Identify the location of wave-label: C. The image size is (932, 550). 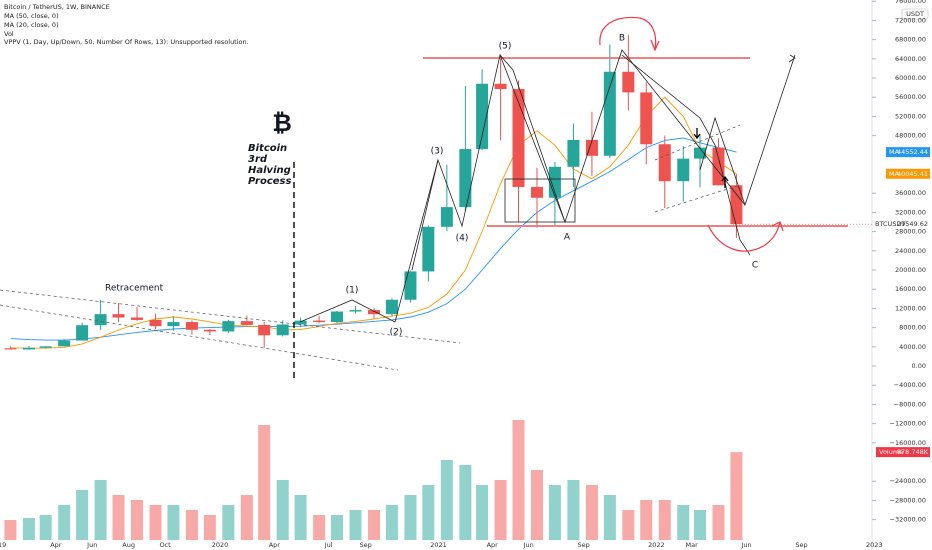
(755, 266).